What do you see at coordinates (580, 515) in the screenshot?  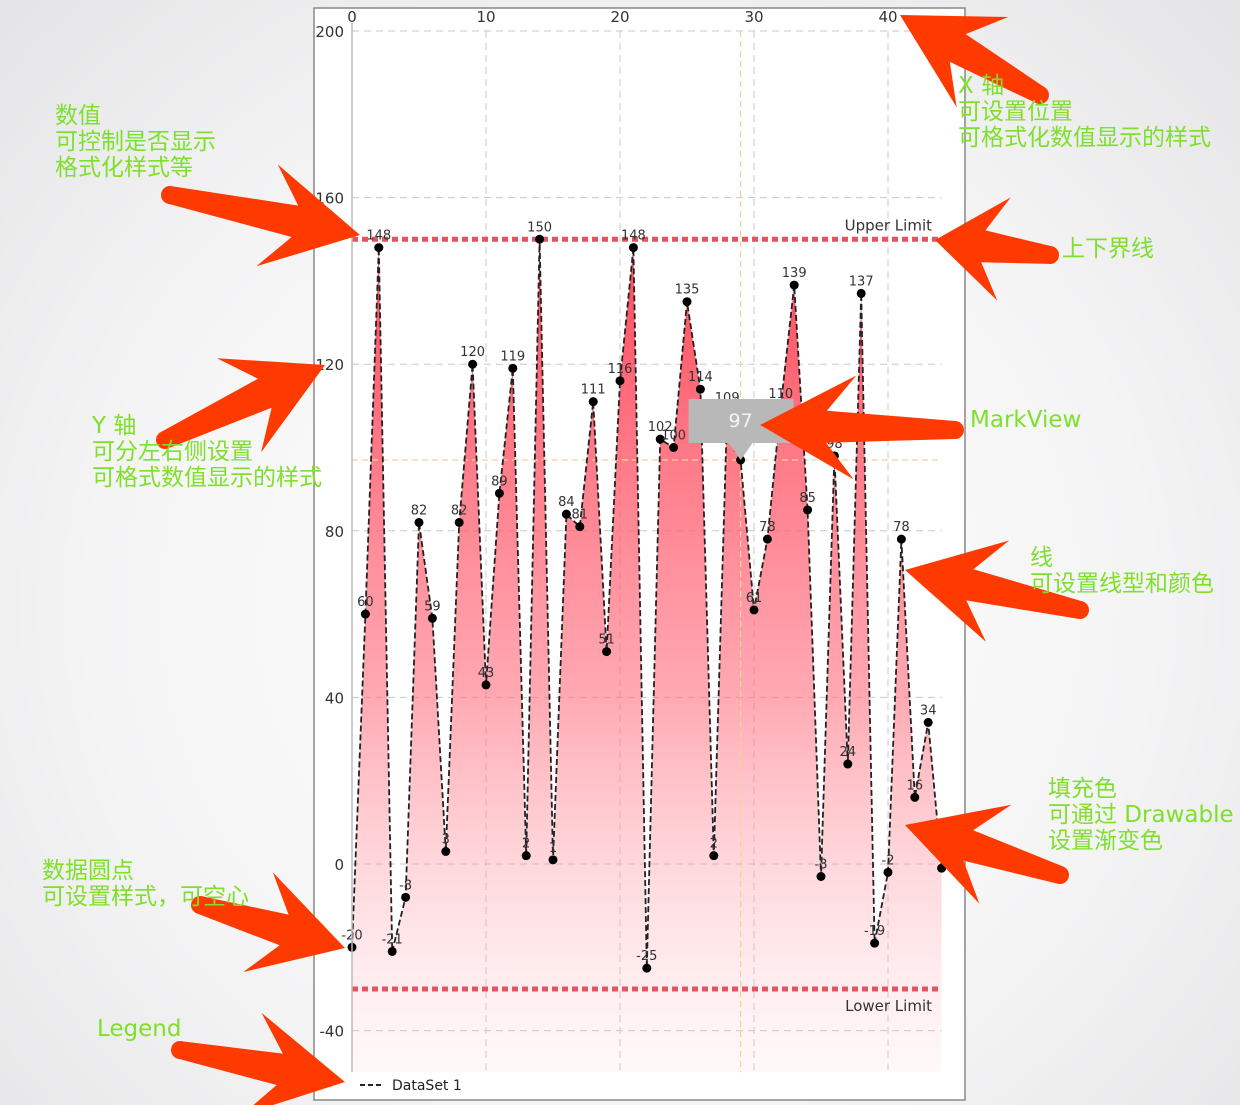 I see `value-label: 81` at bounding box center [580, 515].